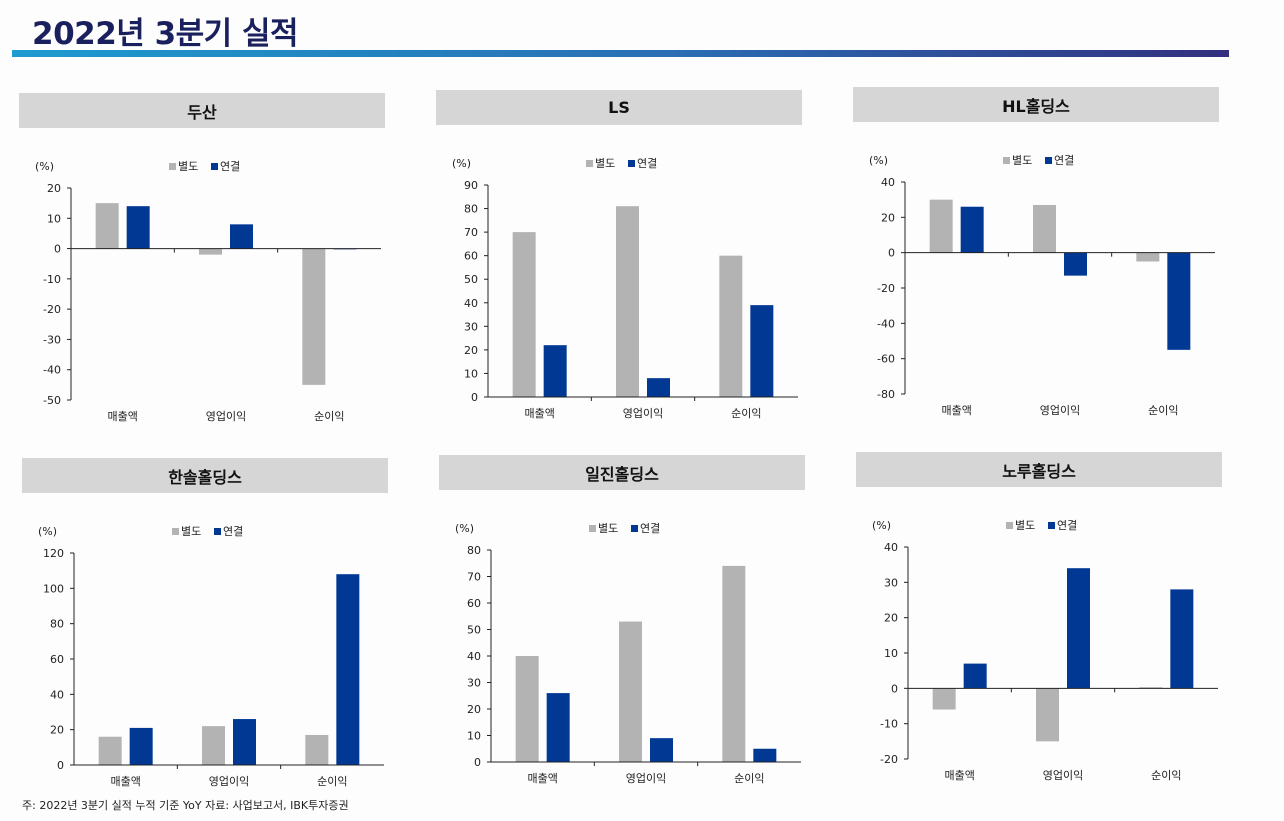 This screenshot has height=821, width=1284. I want to click on y-tick-label: 80, so click(474, 550).